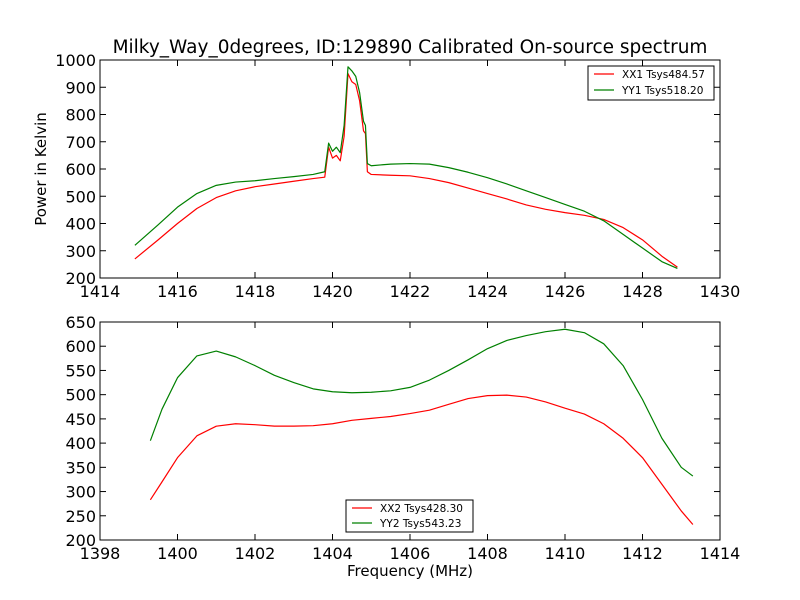  I want to click on bottom-legend-label-xx2: XX2 Tsys428.30, so click(421, 509).